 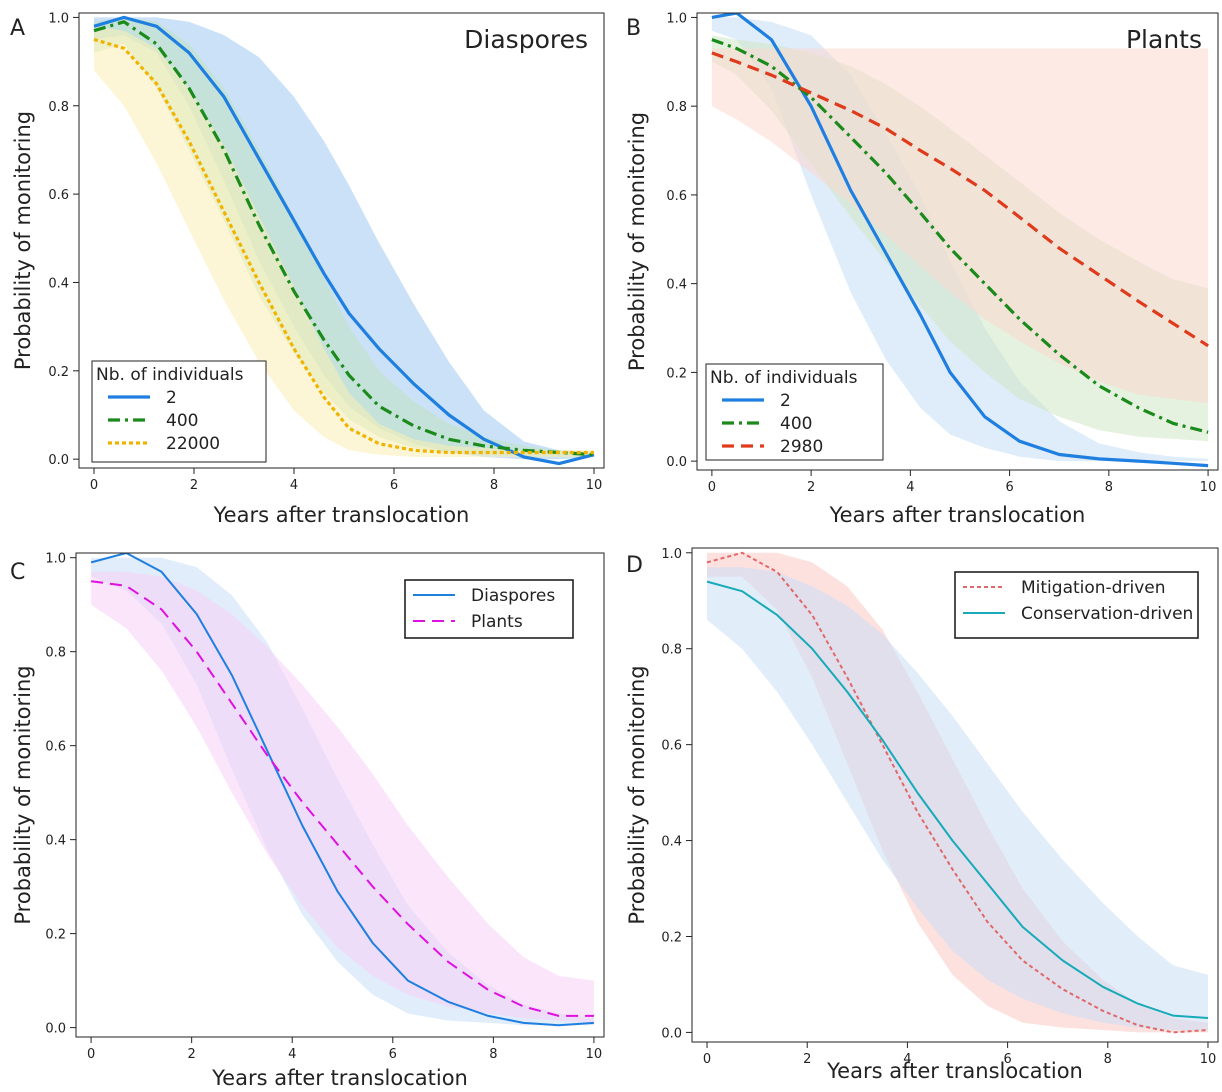 What do you see at coordinates (1107, 614) in the screenshot?
I see `legend-entry: Conservation-driven` at bounding box center [1107, 614].